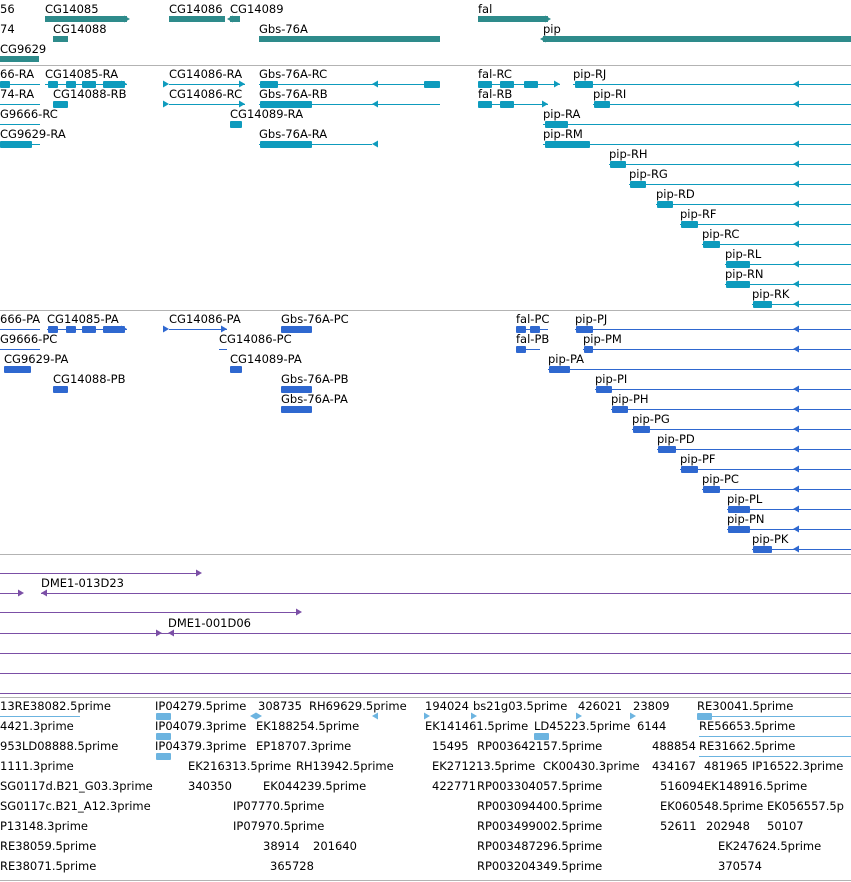  What do you see at coordinates (315, 319) in the screenshot?
I see `feature-label: Gbs-76A-PC` at bounding box center [315, 319].